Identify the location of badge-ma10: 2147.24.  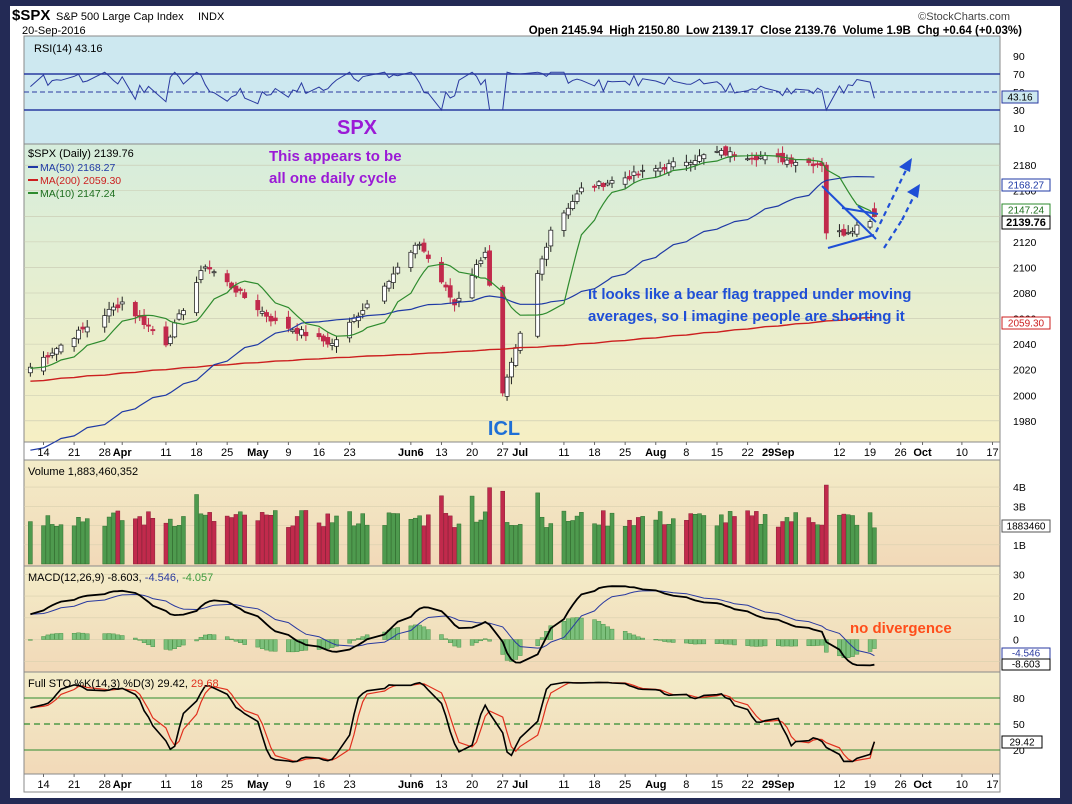
(1026, 211).